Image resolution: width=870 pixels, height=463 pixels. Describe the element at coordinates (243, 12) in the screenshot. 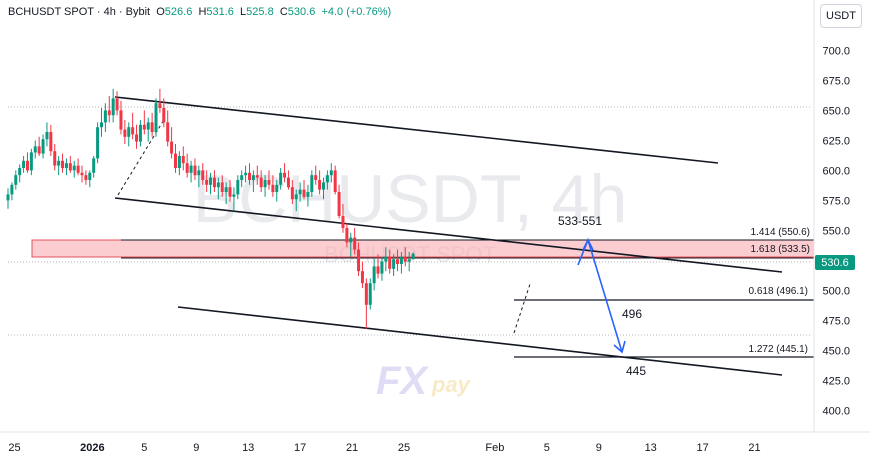

I see `low-label: L` at that location.